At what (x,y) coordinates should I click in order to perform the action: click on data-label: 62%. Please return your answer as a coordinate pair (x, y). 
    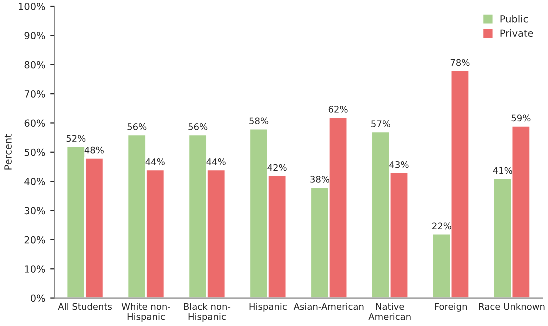
    Looking at the image, I should click on (338, 109).